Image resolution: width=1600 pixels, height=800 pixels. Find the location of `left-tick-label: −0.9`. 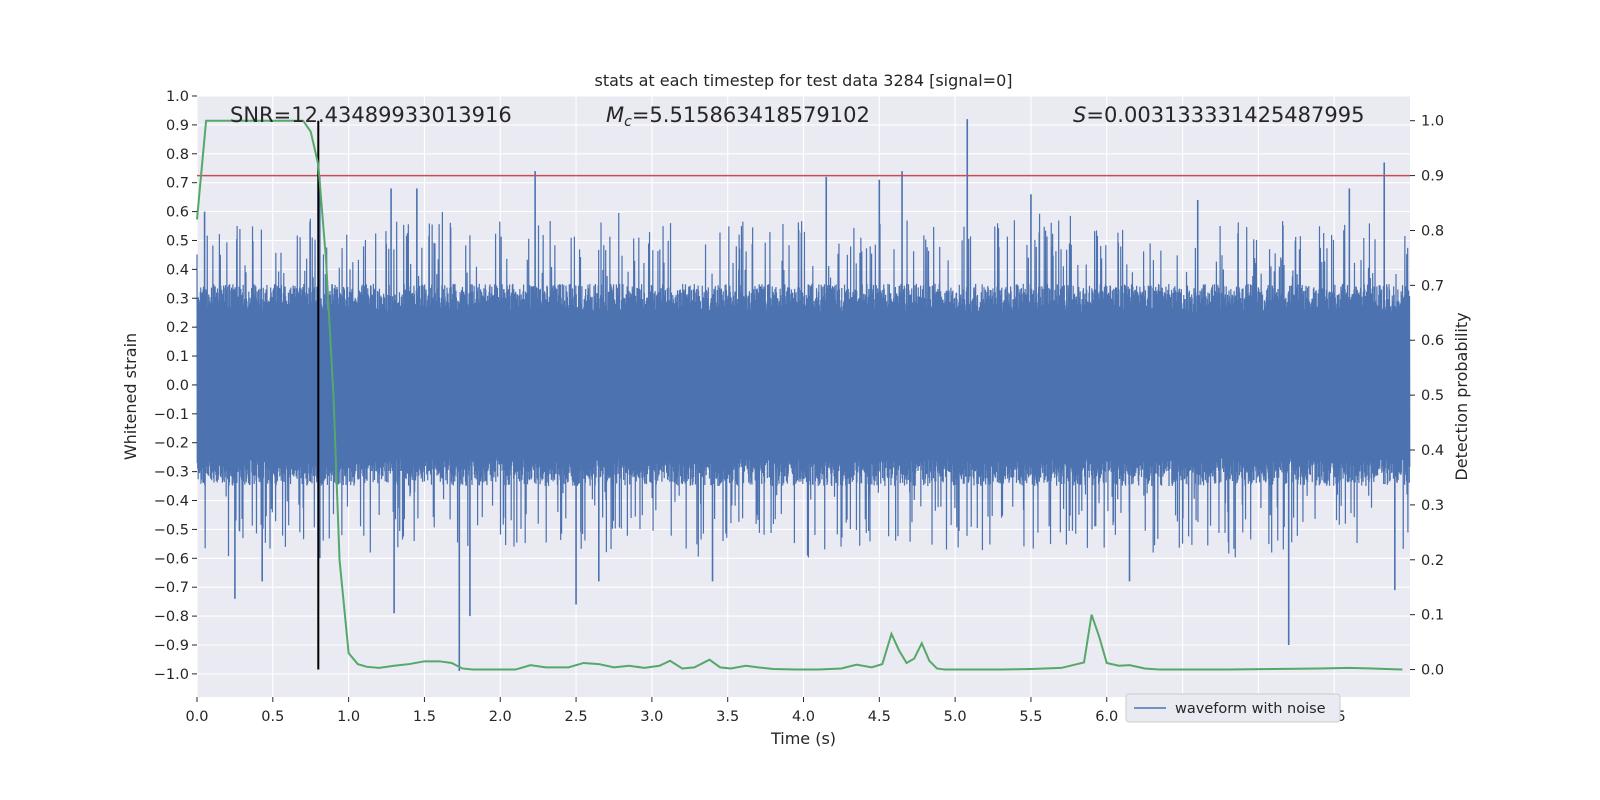

left-tick-label: −0.9 is located at coordinates (171, 646).